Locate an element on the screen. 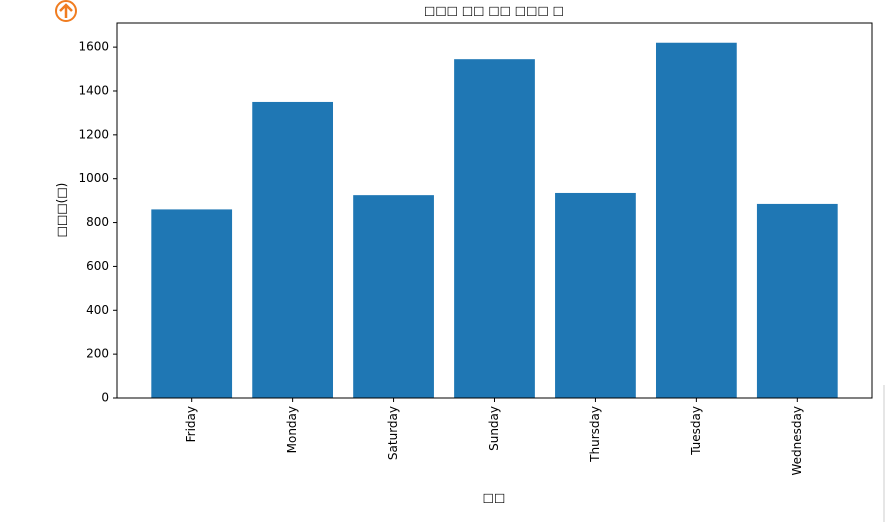  y-tick-label: 1600 is located at coordinates (93, 47).